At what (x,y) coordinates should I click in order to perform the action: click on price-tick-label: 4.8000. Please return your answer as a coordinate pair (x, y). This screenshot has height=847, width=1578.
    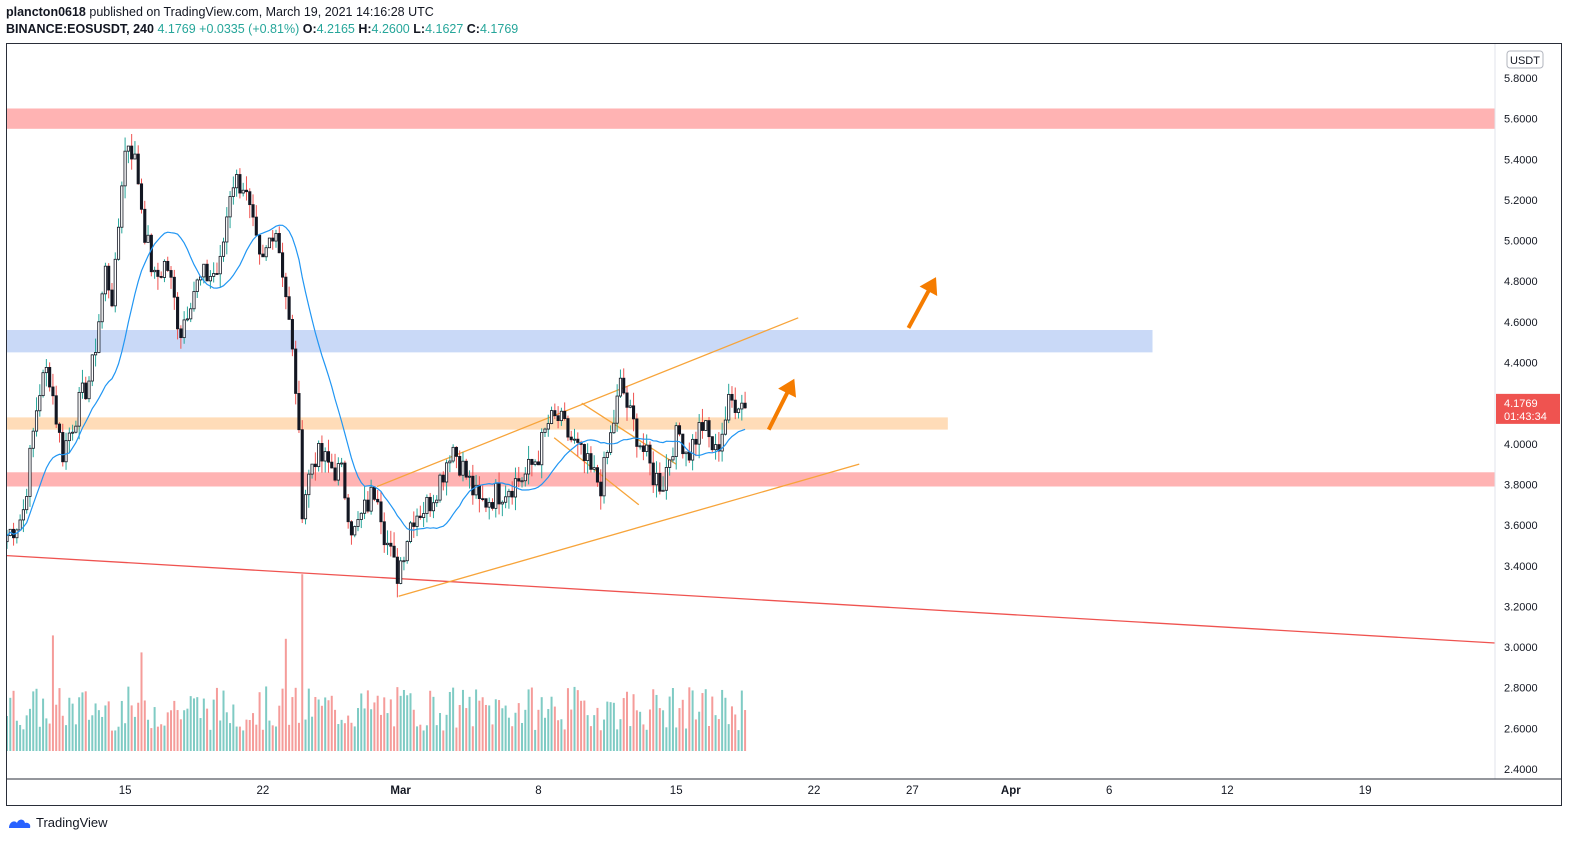
    Looking at the image, I should click on (1521, 282).